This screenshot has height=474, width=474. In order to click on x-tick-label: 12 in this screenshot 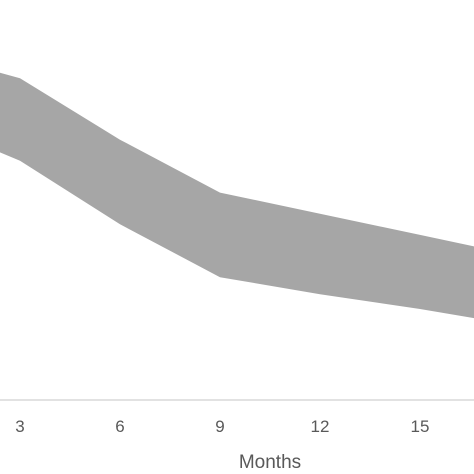, I will do `click(320, 426)`.